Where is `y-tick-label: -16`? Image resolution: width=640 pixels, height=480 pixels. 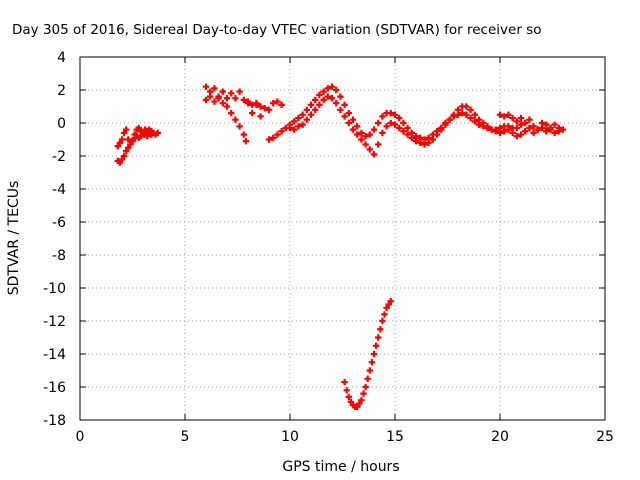
y-tick-label: -16 is located at coordinates (54, 388).